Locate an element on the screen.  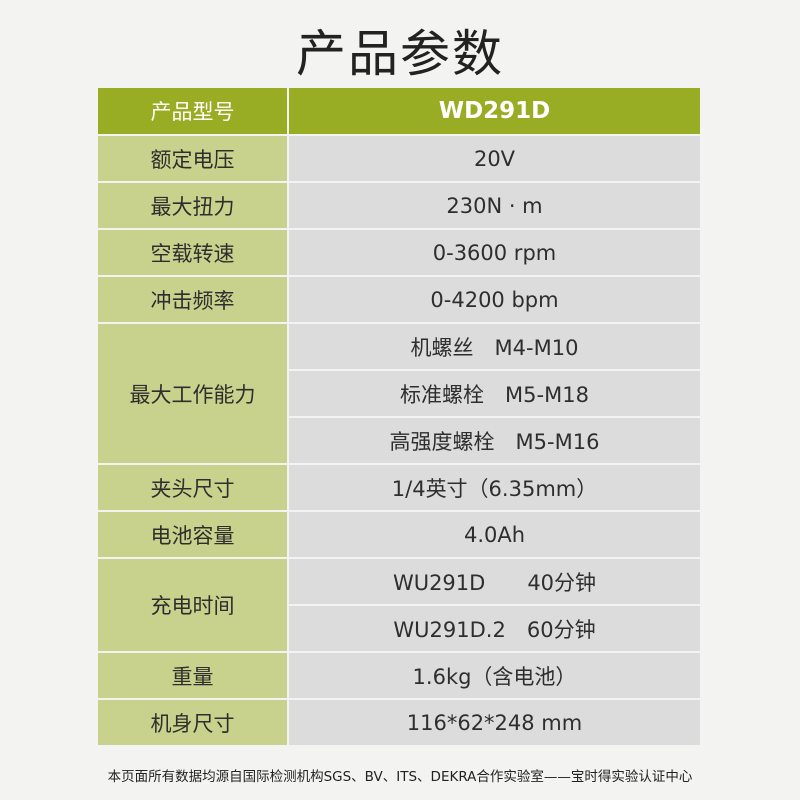
spec-value: 高强度螺栓 M5-M16 is located at coordinates (494, 440).